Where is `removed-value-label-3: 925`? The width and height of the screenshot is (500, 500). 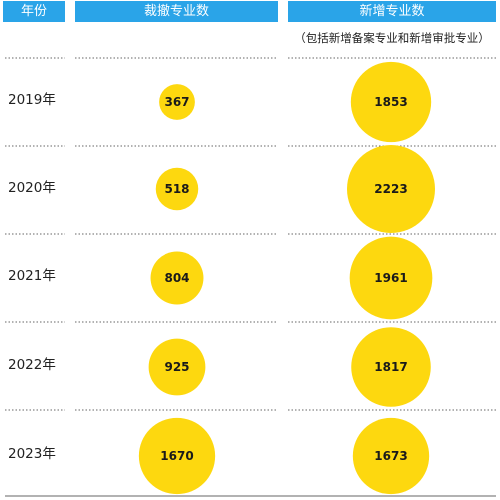
removed-value-label-3: 925 is located at coordinates (176, 367).